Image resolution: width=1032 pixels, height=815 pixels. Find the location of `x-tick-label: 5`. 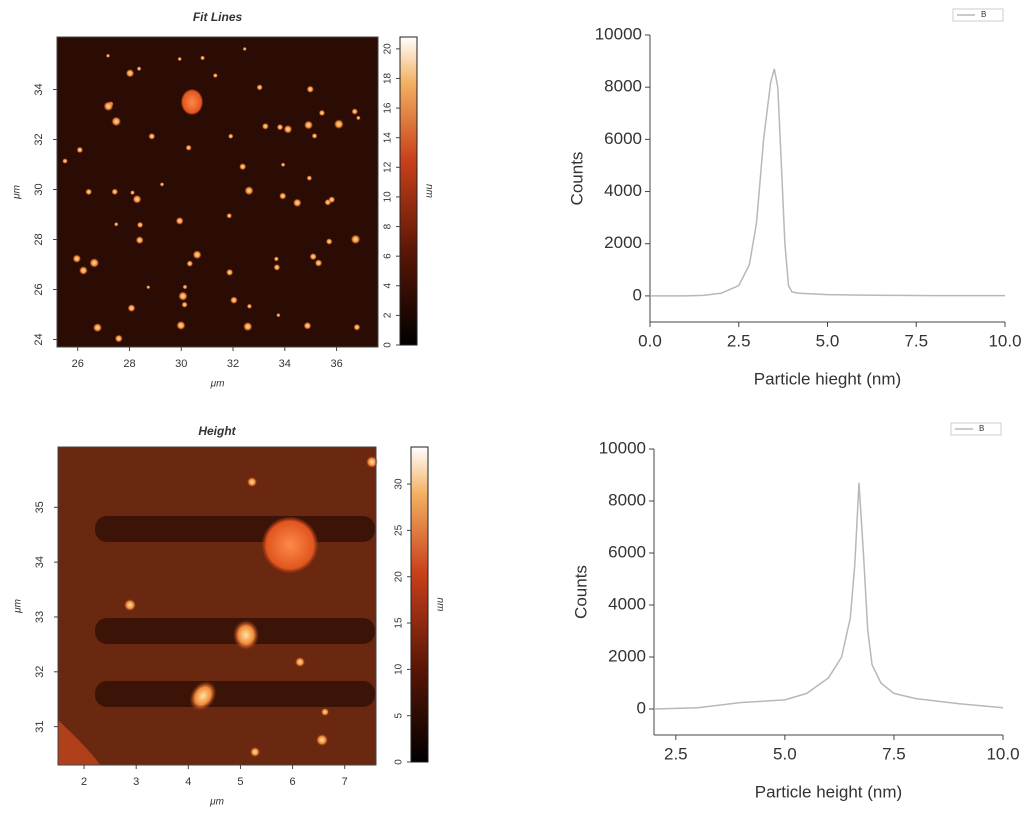

x-tick-label: 5 is located at coordinates (240, 782).